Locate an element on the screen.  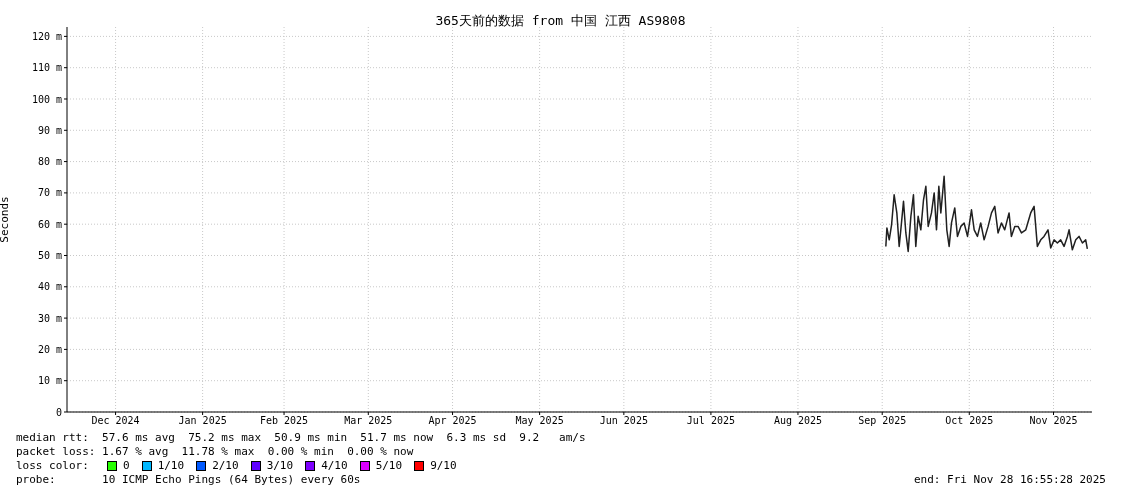
x-tick-label: Nov 2025 is located at coordinates (1053, 421).